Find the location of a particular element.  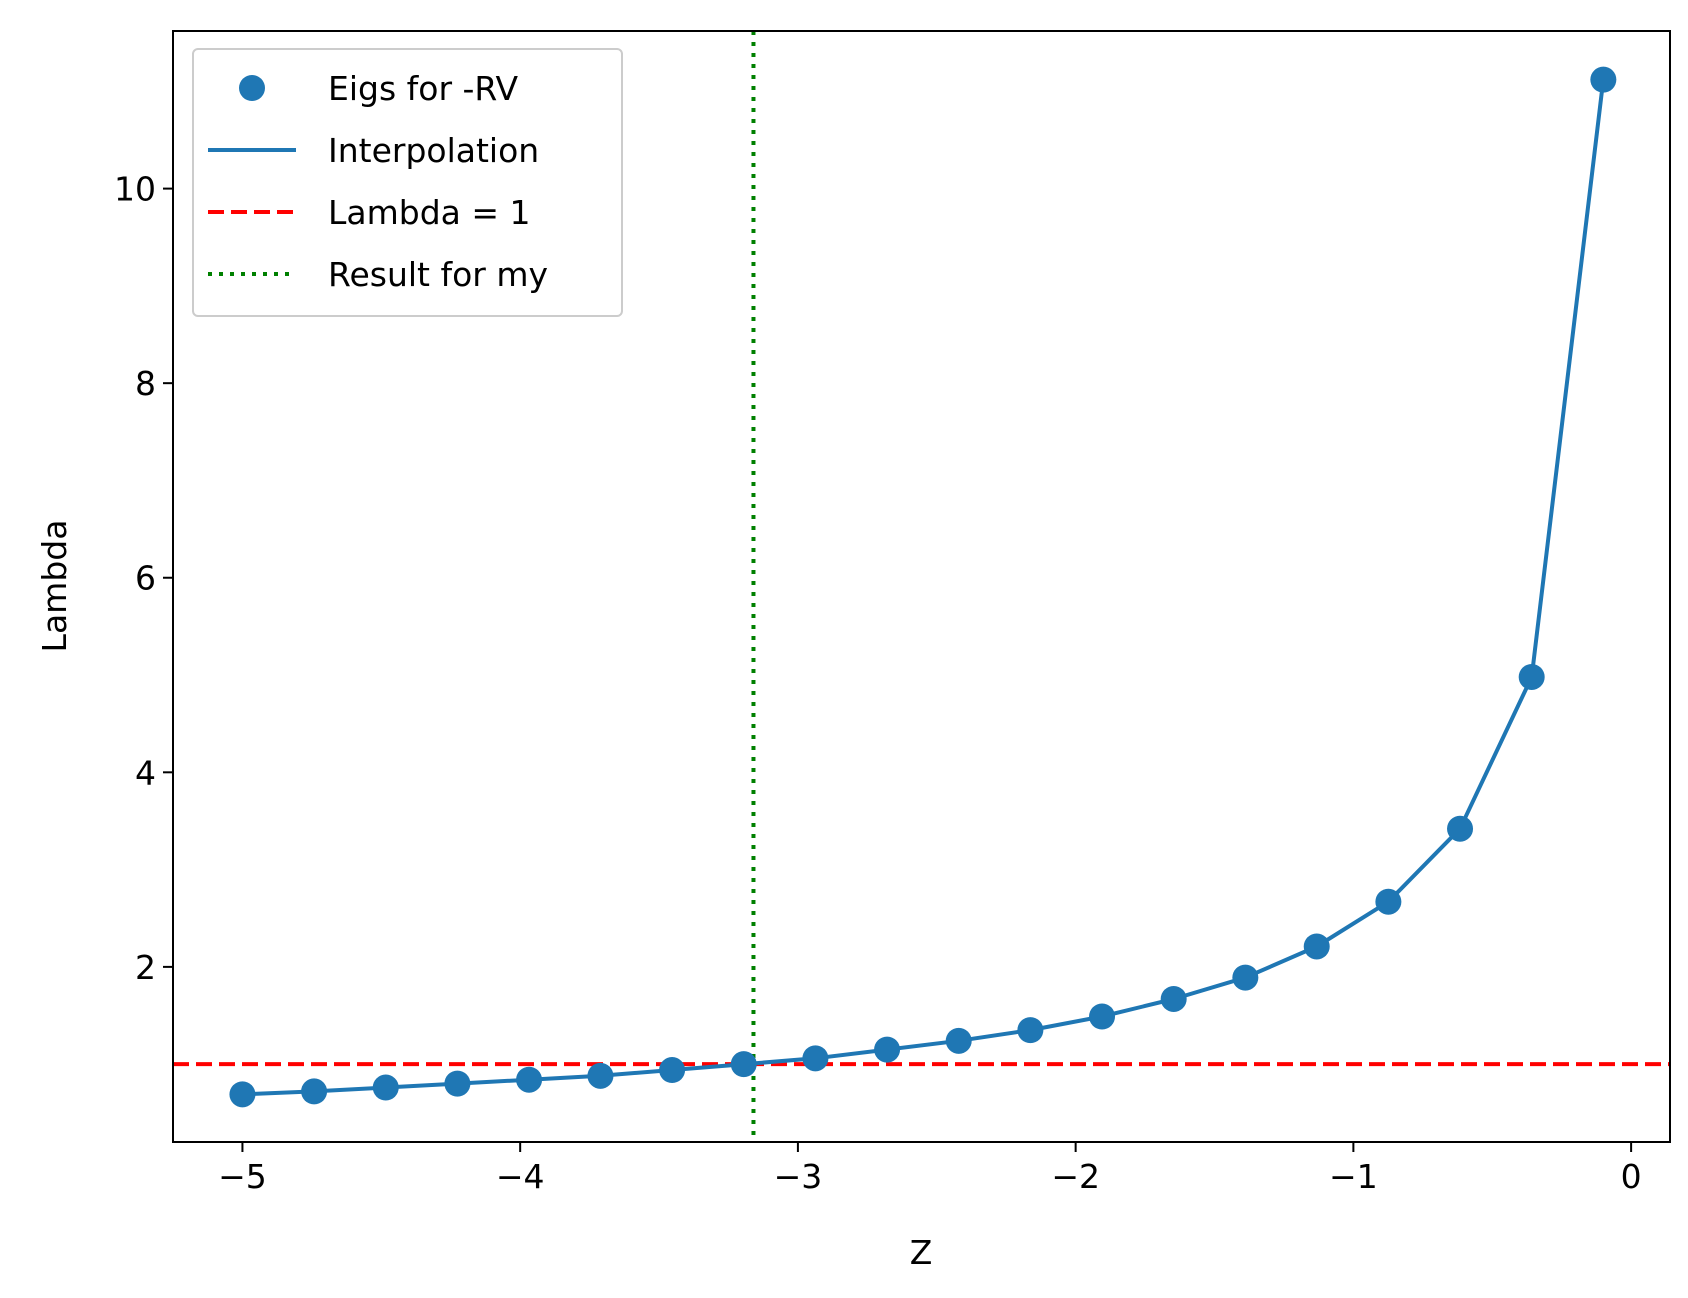

y-tick-label: 2 is located at coordinates (145, 967).